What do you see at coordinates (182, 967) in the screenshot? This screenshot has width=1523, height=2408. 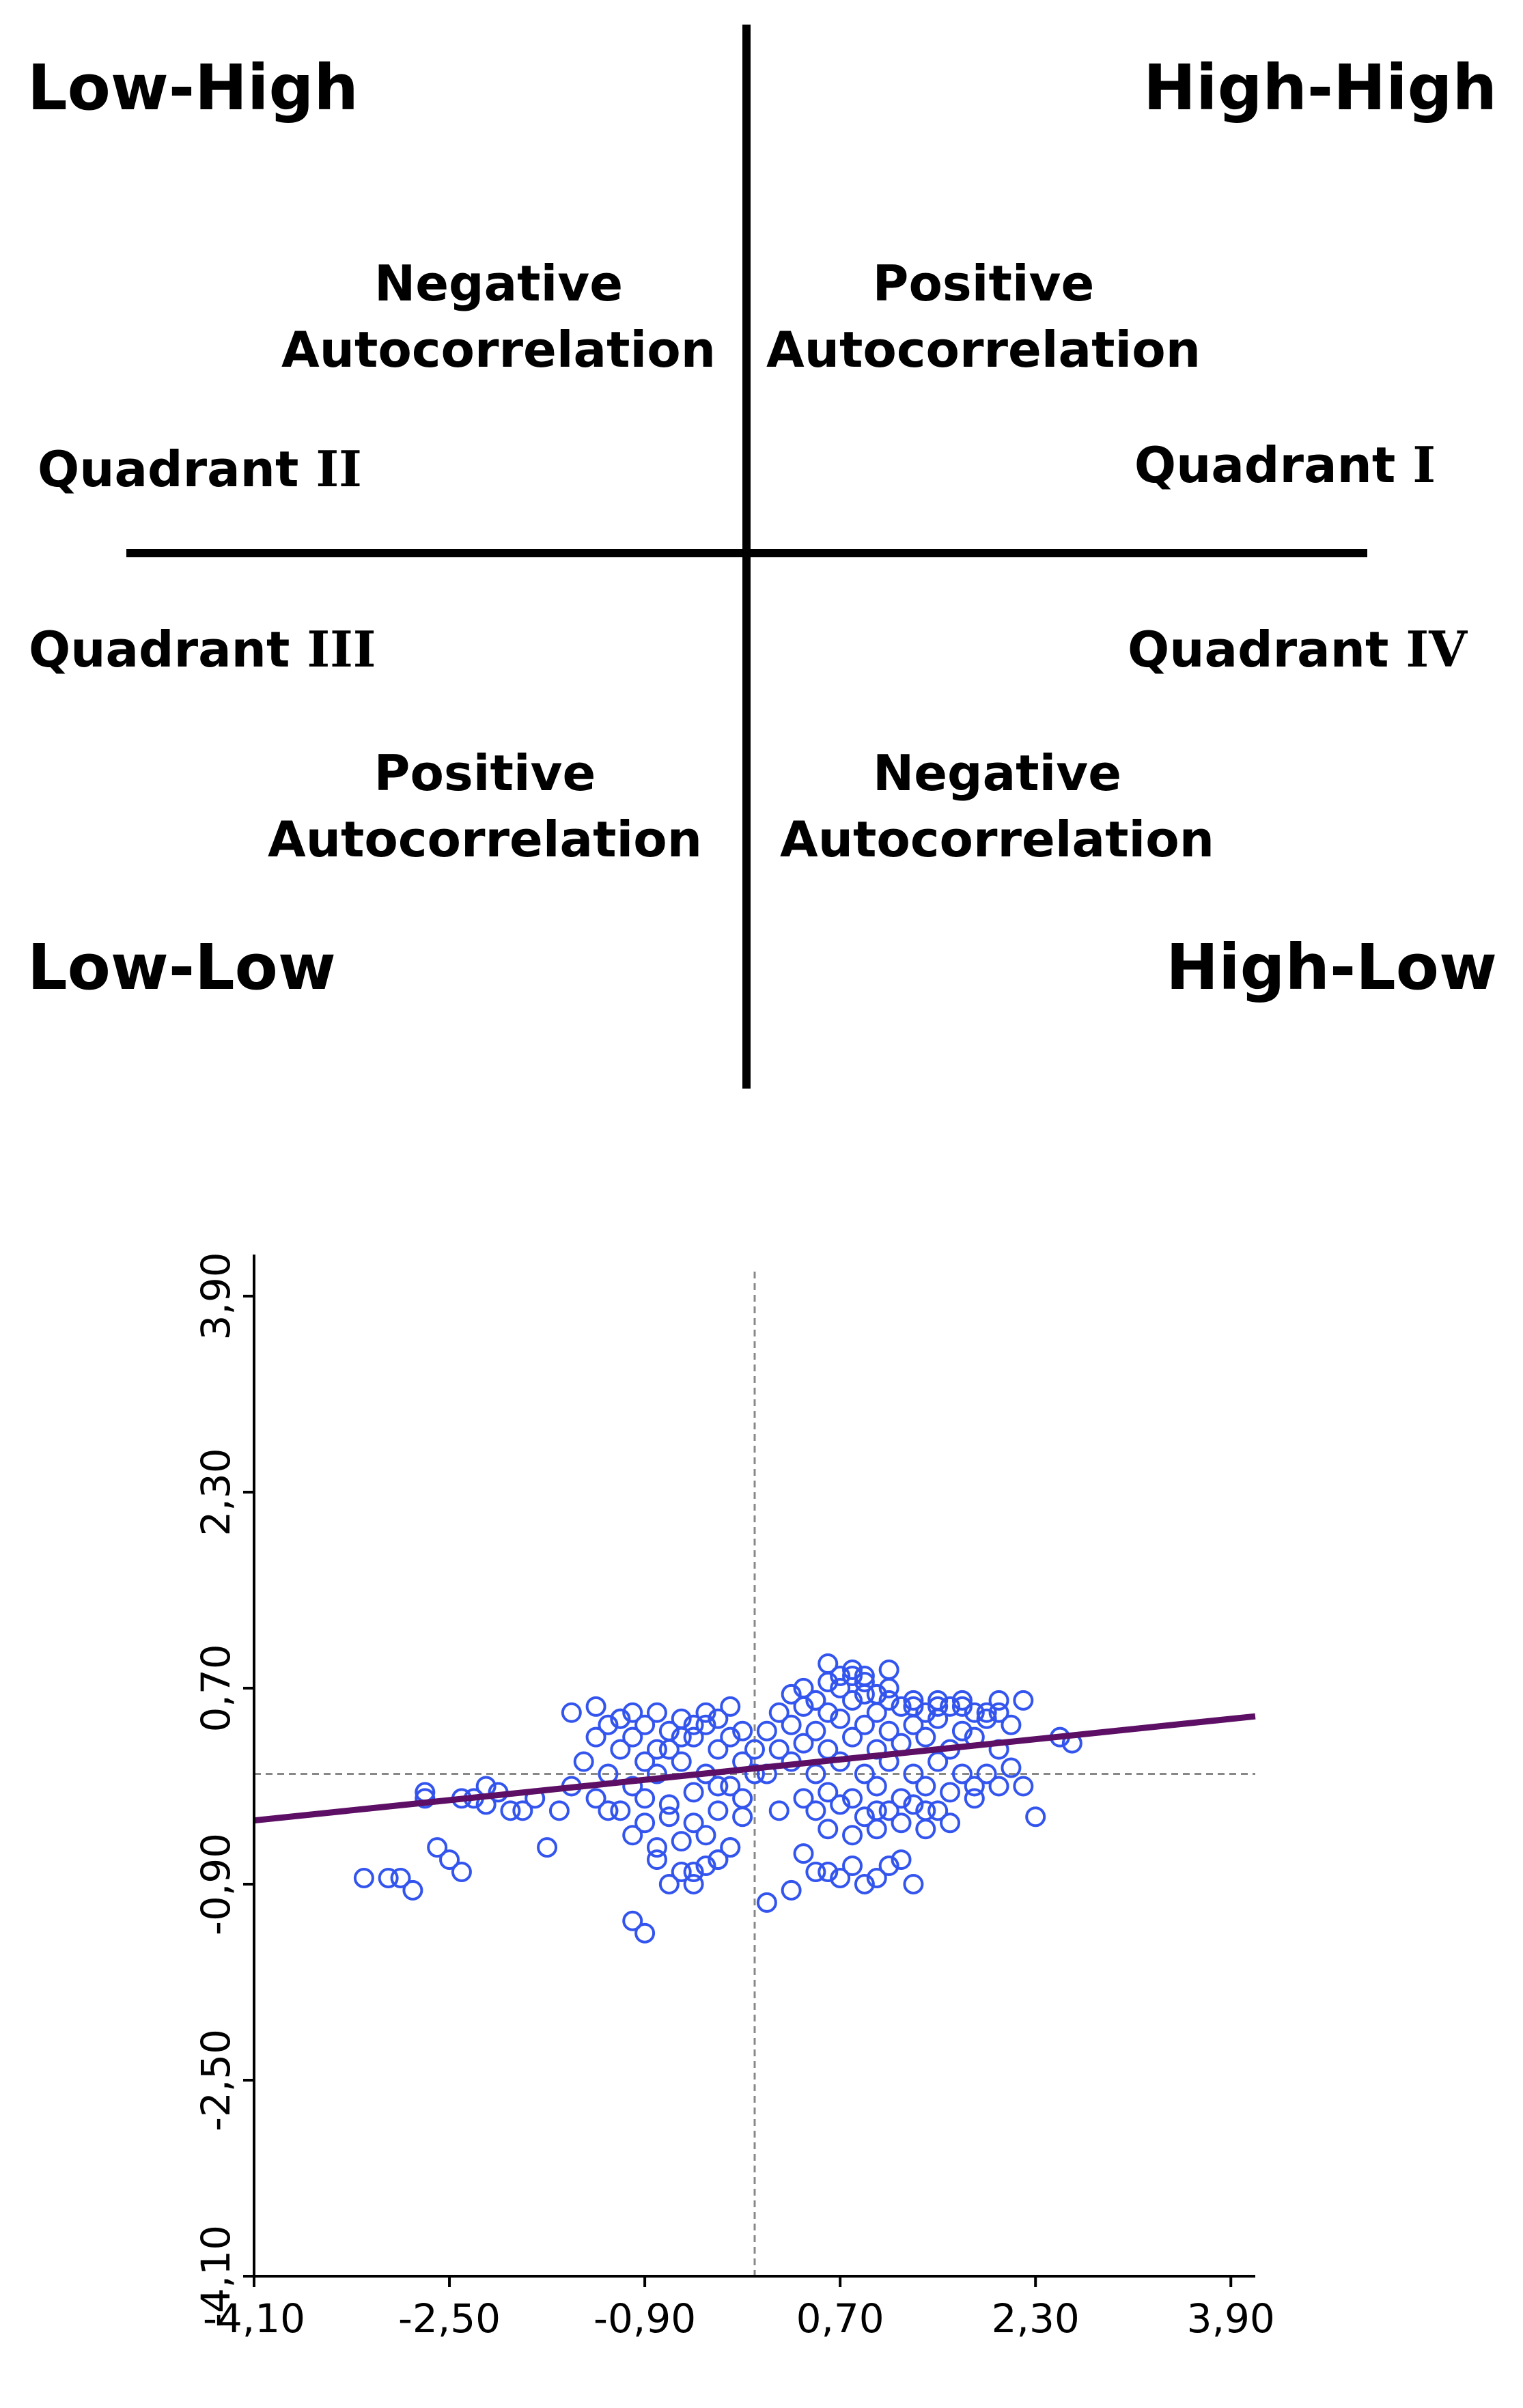 I see `label-low-low: Low-Low` at bounding box center [182, 967].